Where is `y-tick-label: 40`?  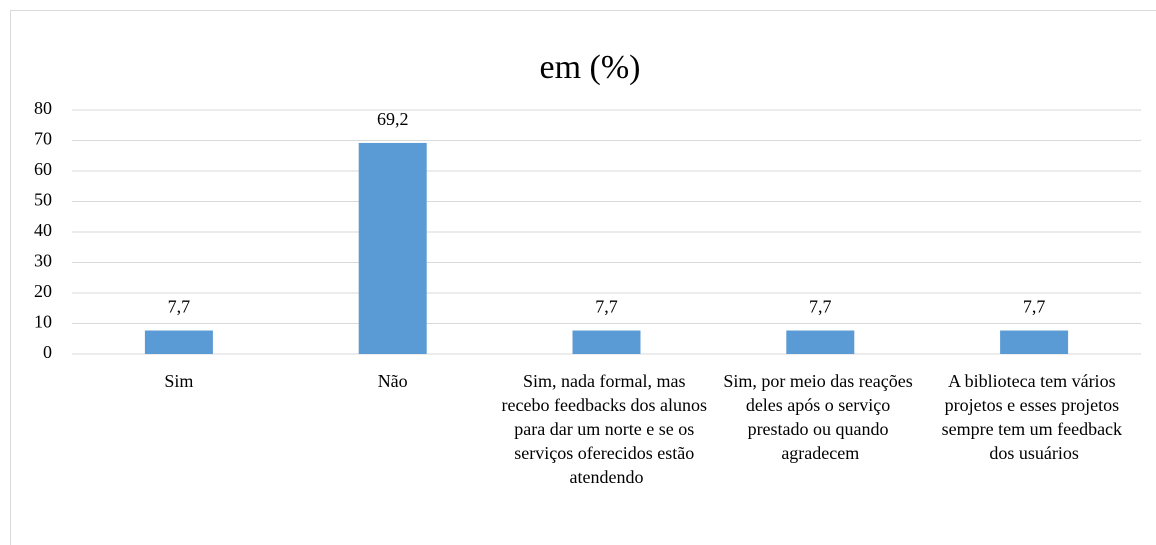 y-tick-label: 40 is located at coordinates (43, 230).